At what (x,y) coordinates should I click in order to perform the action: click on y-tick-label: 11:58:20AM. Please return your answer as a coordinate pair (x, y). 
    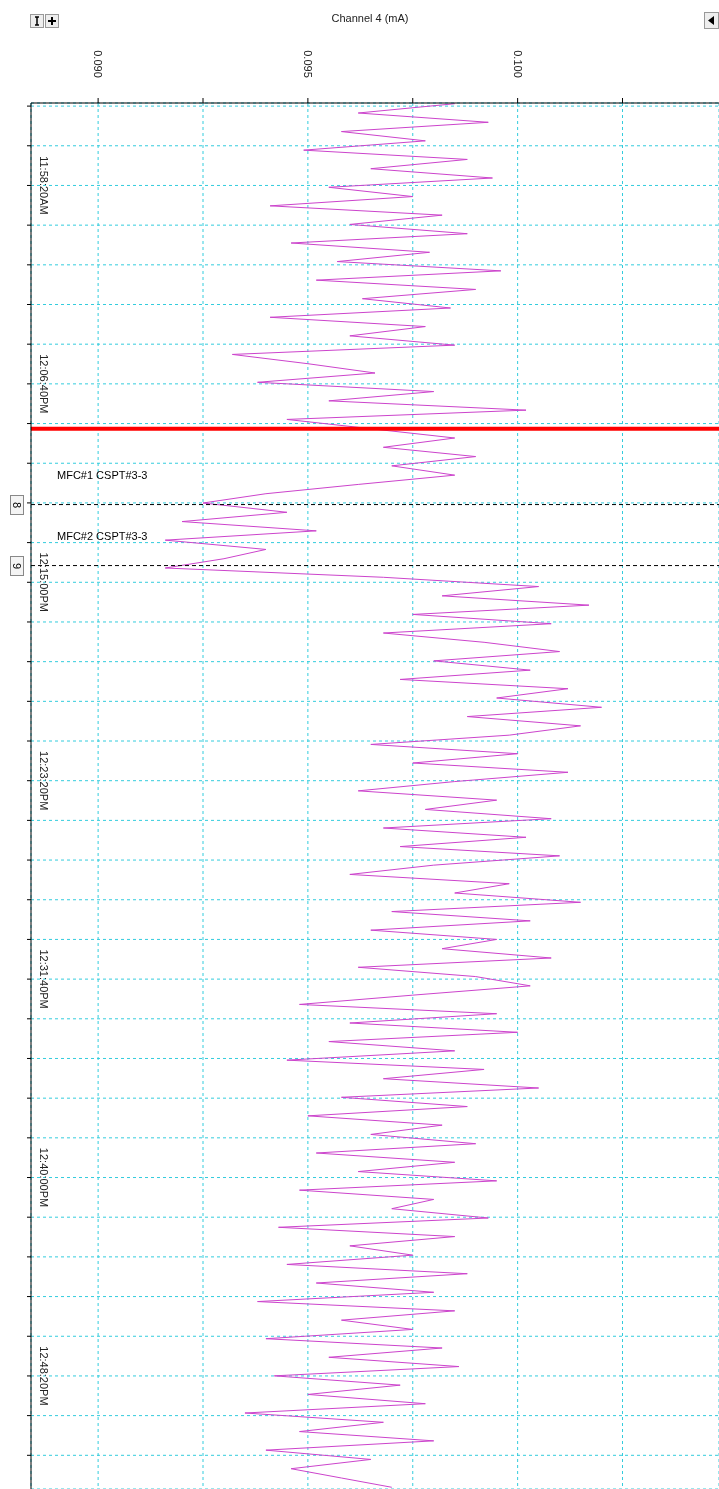
    Looking at the image, I should click on (44, 185).